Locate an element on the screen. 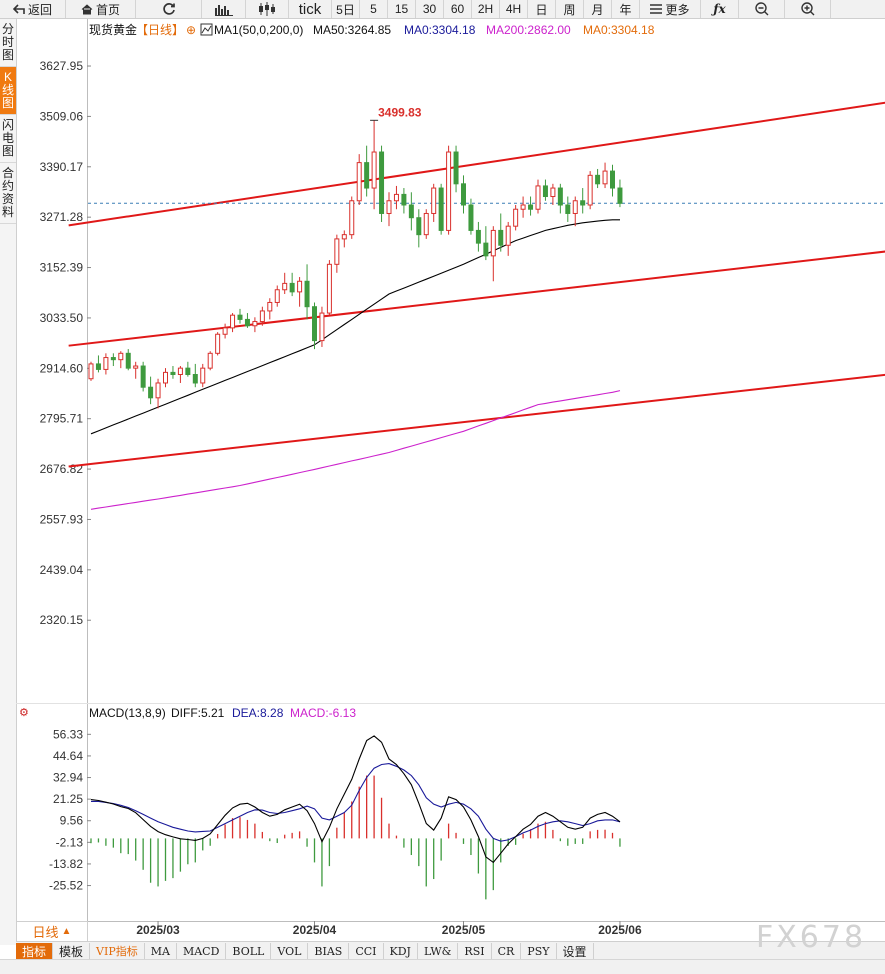  macd-y-tick-label: 32.94 is located at coordinates (68, 778).